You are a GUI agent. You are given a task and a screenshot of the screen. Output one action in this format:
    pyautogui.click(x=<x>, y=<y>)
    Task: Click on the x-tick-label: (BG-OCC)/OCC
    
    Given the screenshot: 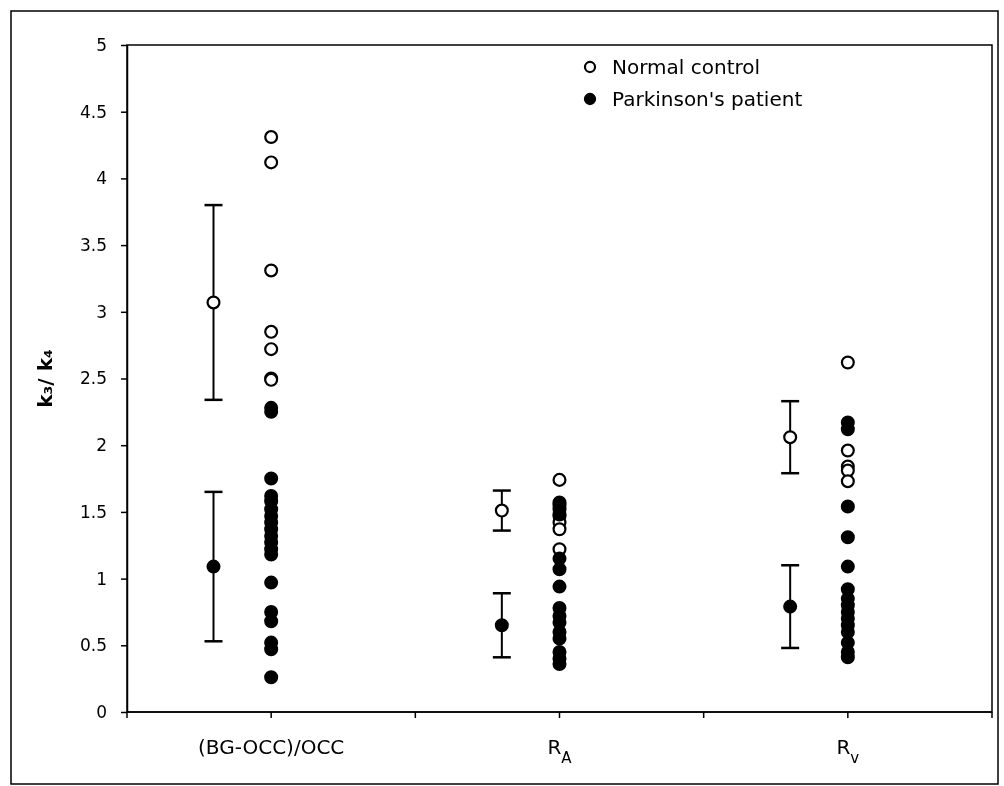 What is the action you would take?
    pyautogui.click(x=271, y=747)
    